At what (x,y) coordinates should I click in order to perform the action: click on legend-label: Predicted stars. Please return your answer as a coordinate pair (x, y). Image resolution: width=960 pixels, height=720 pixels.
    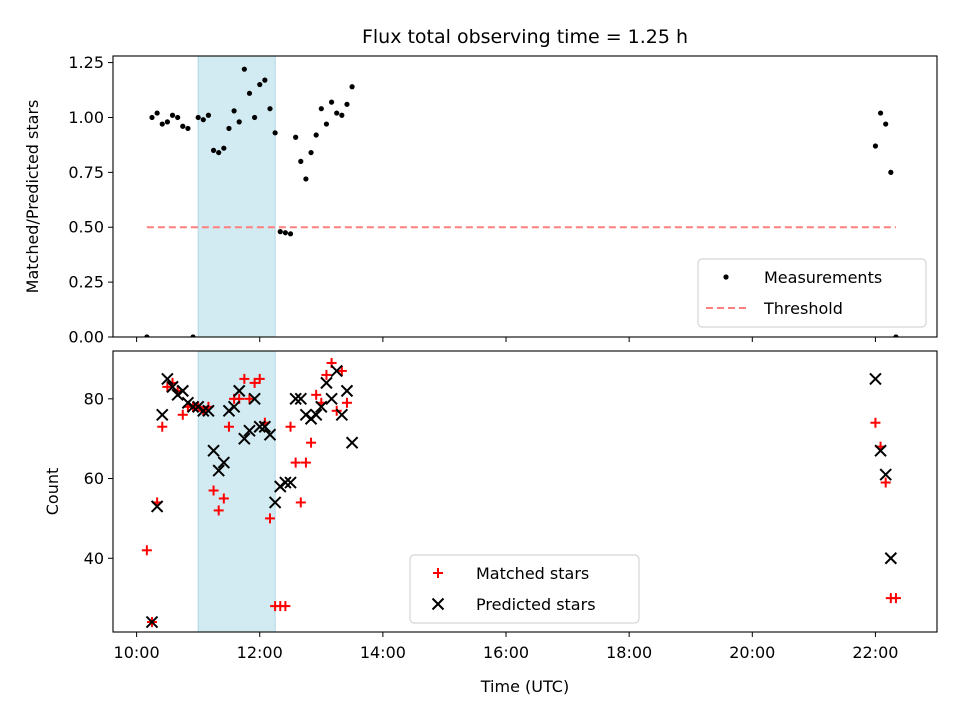
    Looking at the image, I should click on (536, 604).